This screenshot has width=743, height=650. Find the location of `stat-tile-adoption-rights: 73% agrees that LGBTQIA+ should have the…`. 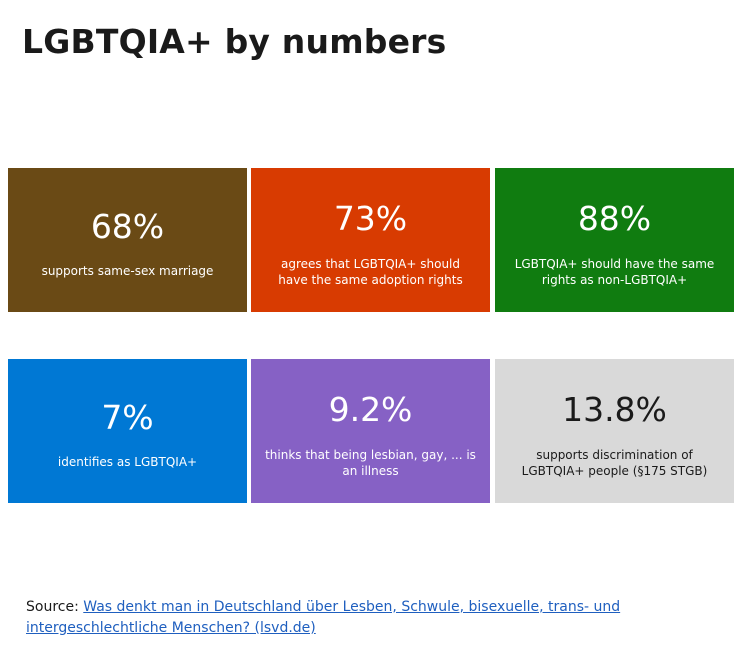

stat-tile-adoption-rights: 73% agrees that LGBTQIA+ should have the… is located at coordinates (370, 240).